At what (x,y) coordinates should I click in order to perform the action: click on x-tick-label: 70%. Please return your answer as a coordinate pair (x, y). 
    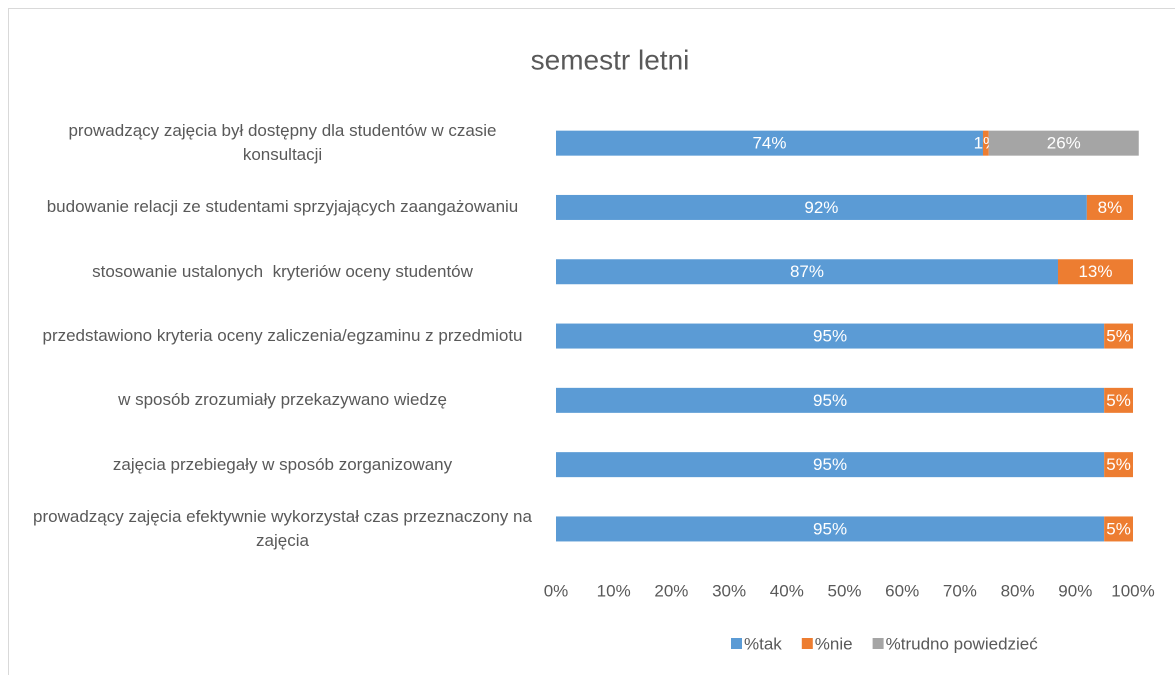
    Looking at the image, I should click on (960, 590).